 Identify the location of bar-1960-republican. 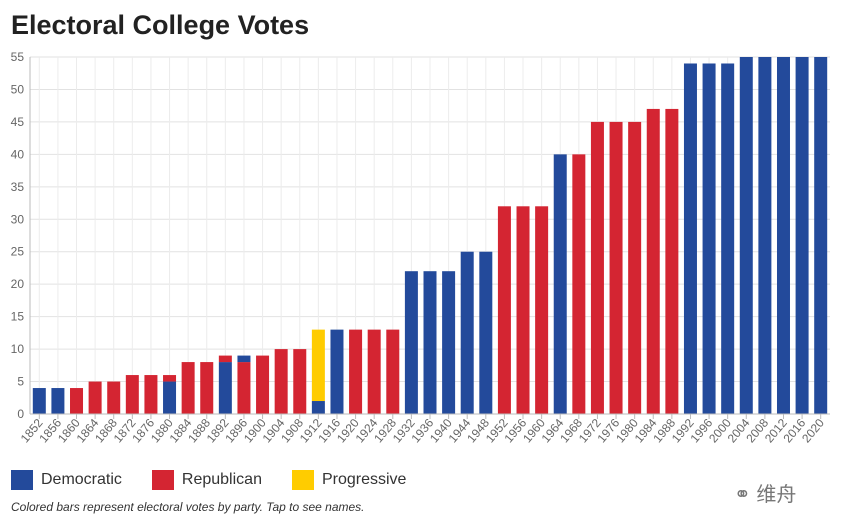
(542, 310).